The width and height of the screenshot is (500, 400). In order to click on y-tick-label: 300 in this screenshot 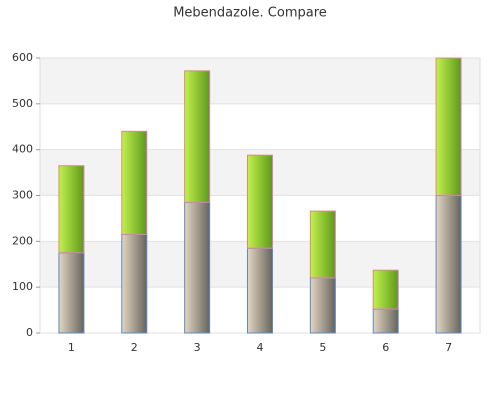, I will do `click(22, 195)`.